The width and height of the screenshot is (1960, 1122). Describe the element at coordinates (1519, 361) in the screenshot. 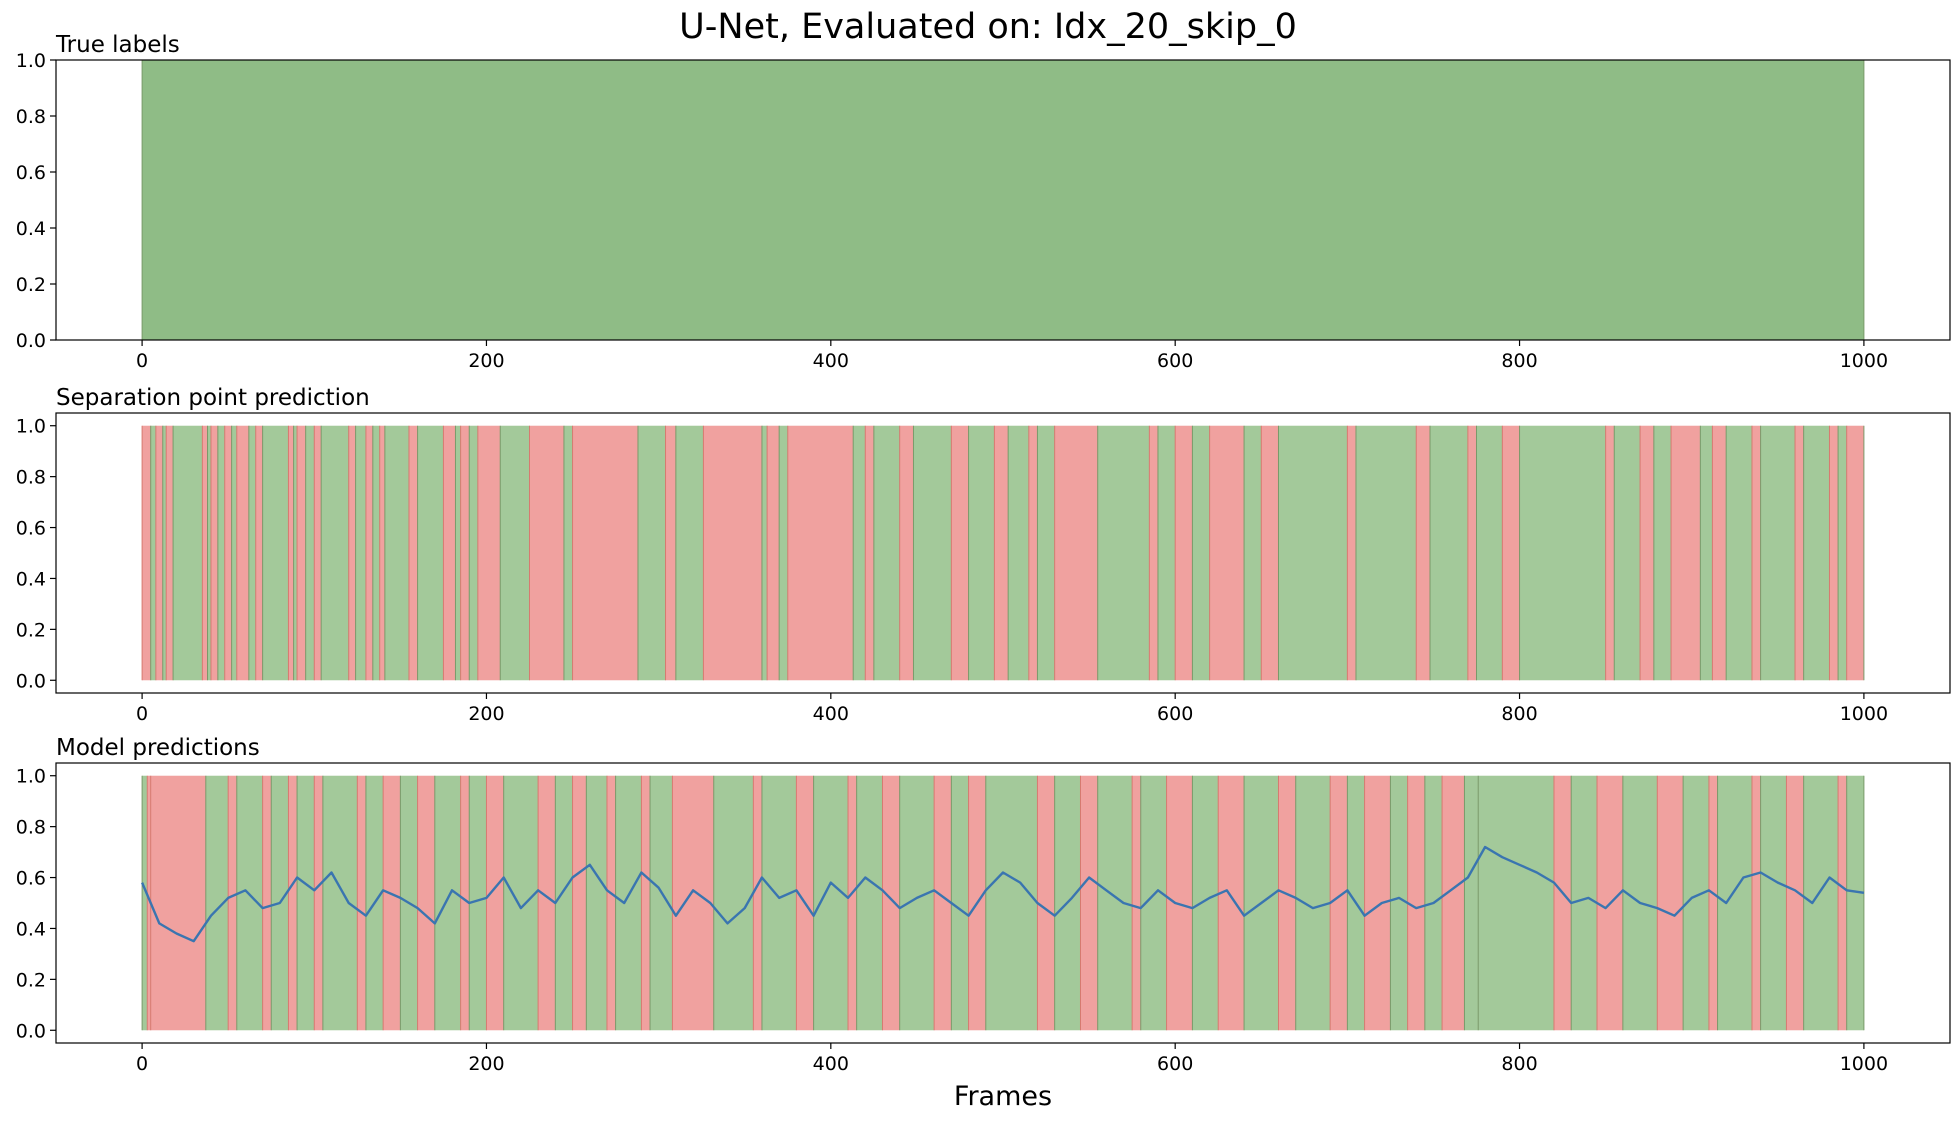

I see `x-tick-label: 800` at that location.